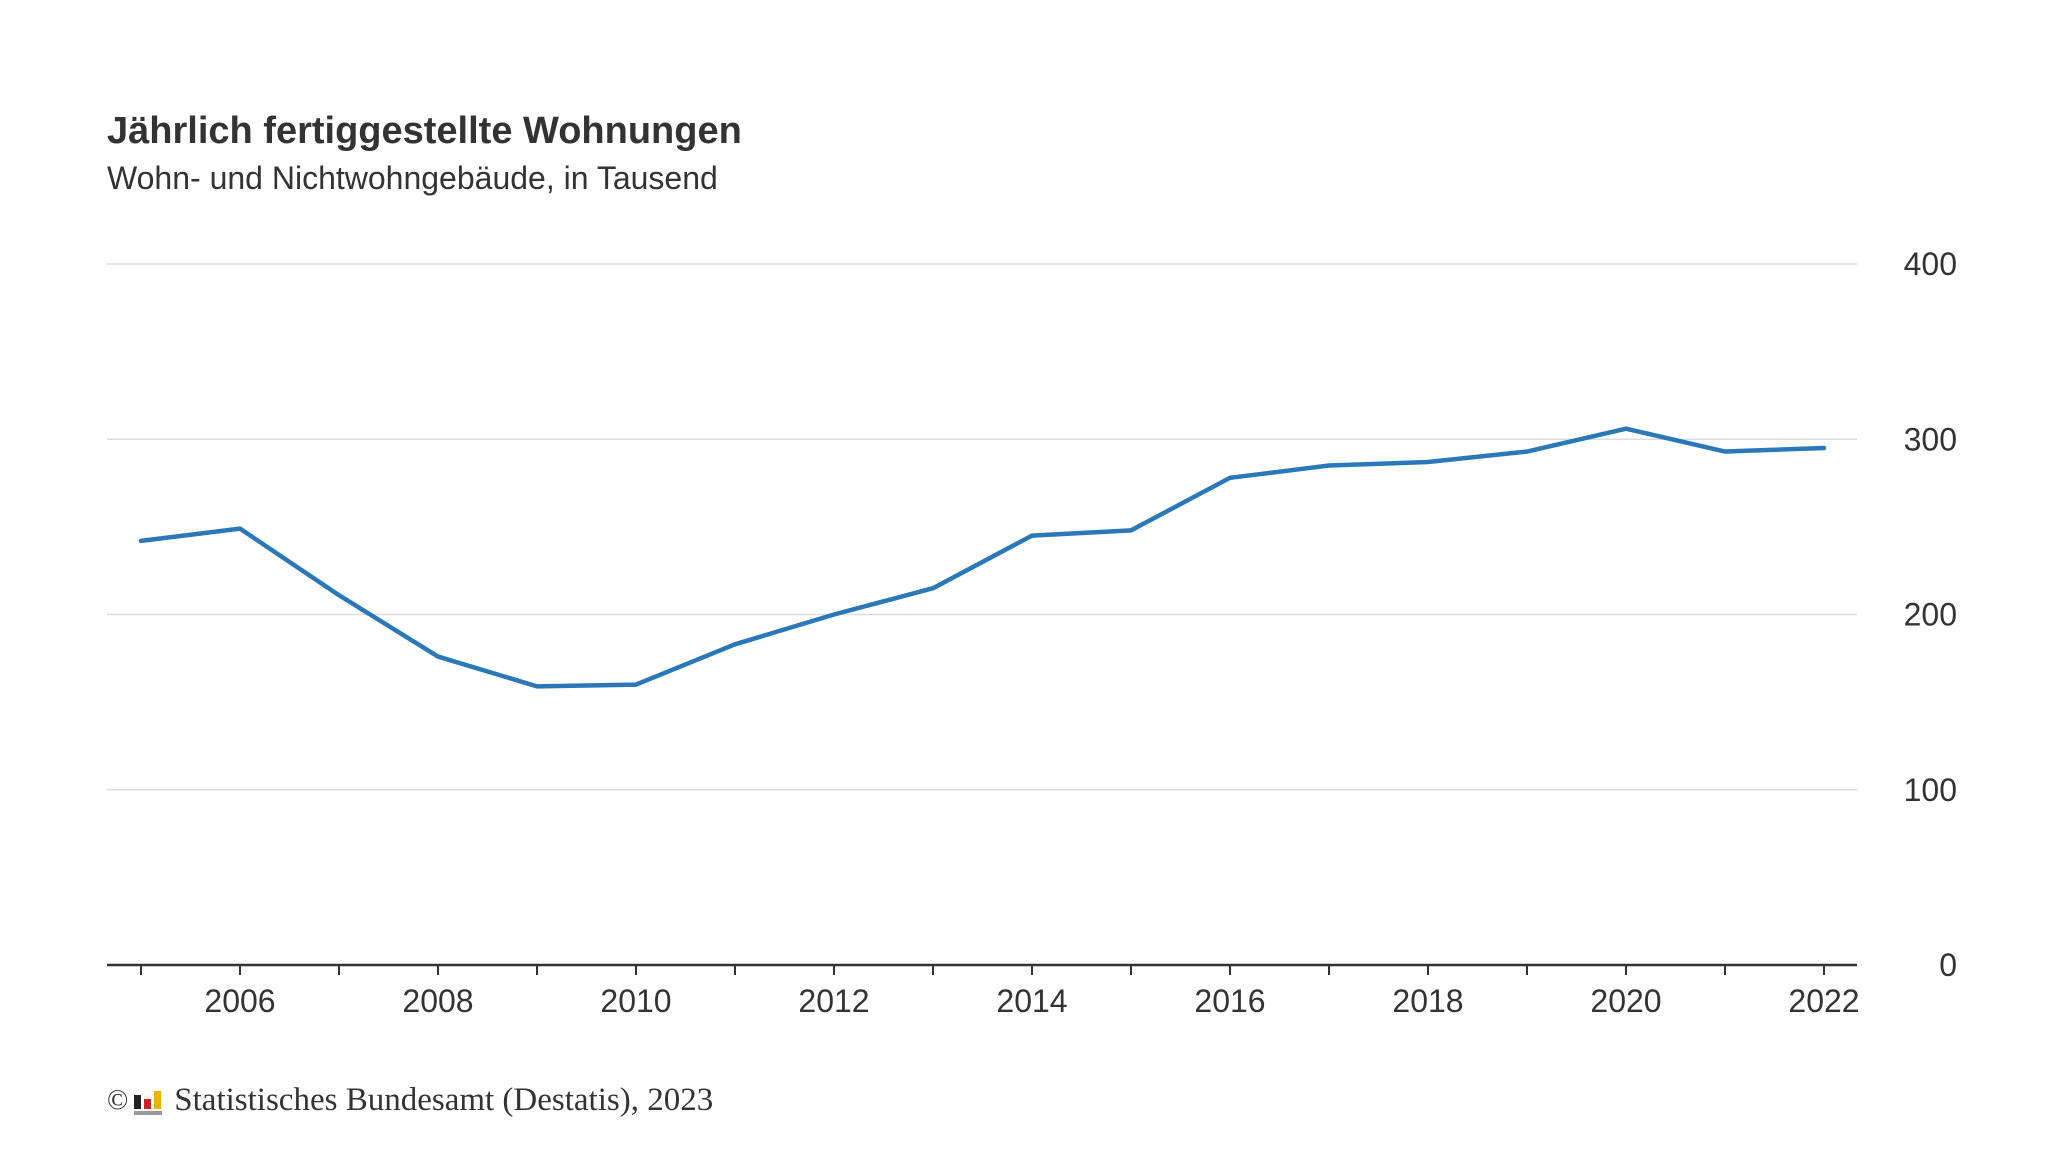  Describe the element at coordinates (1625, 1001) in the screenshot. I see `x-tick-label: 2020` at that location.